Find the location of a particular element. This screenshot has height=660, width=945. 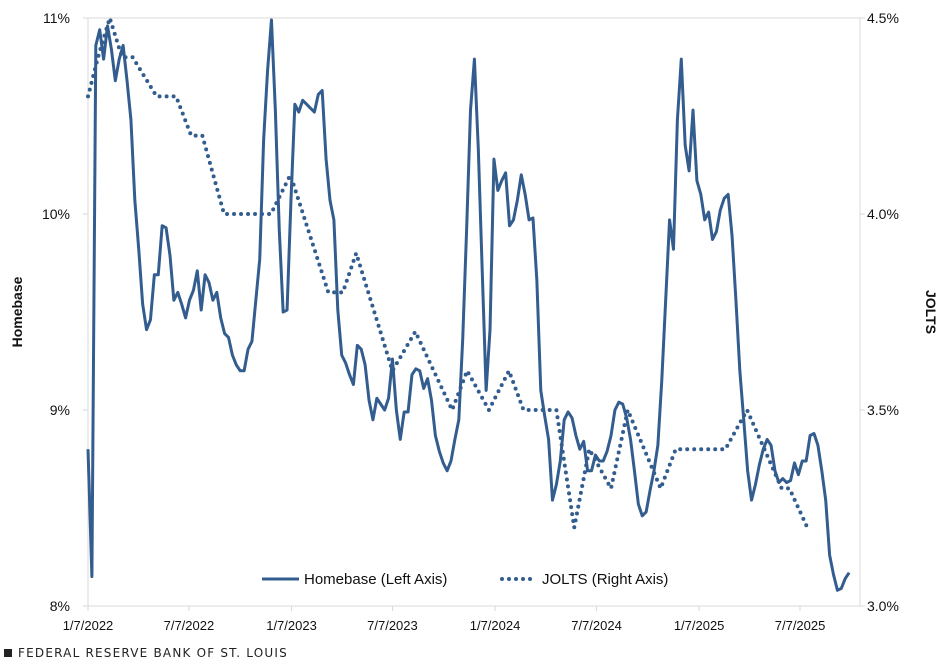

x-axis-tick-label: 1/7/2023 is located at coordinates (291, 625).